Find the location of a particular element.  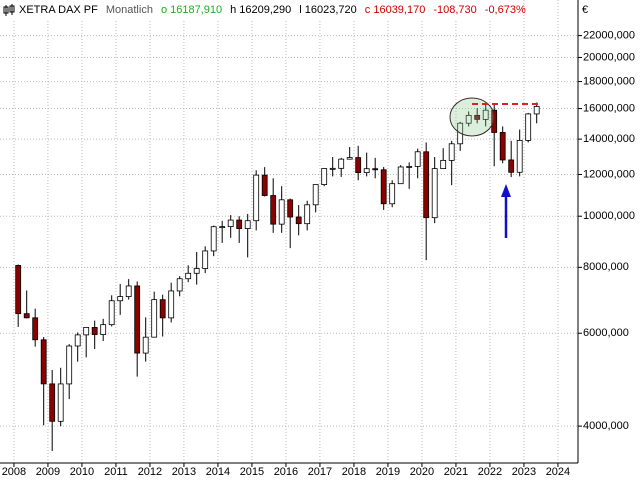

y-tick-label: 18000,000 is located at coordinates (609, 81).